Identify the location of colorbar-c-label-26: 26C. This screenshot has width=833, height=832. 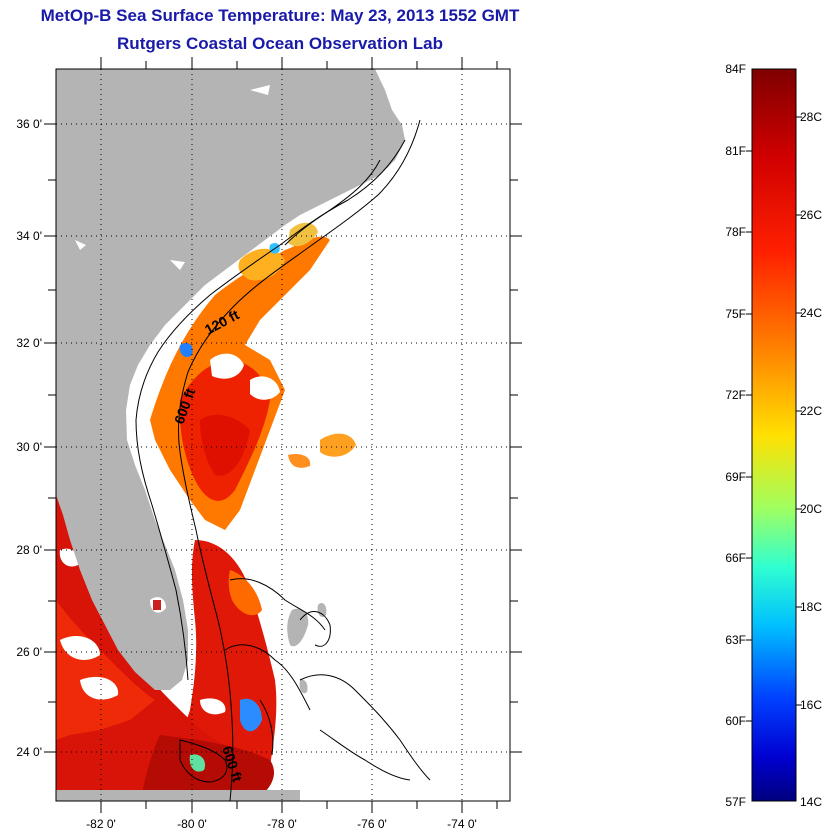
(811, 215).